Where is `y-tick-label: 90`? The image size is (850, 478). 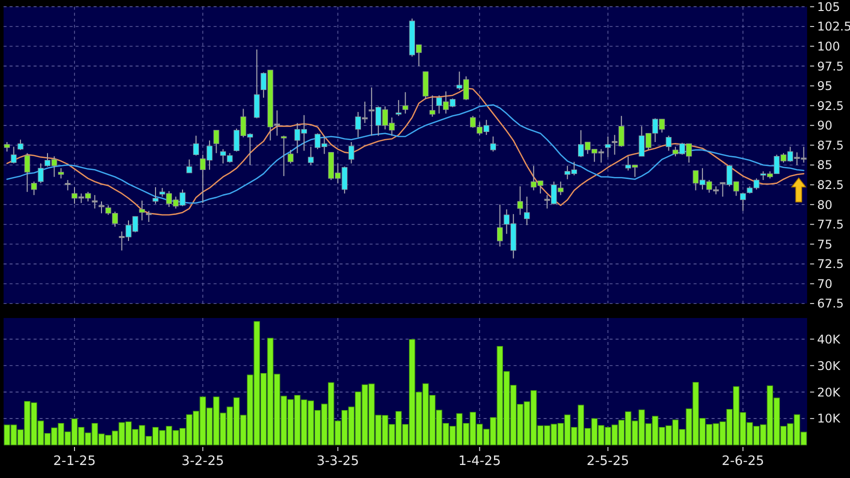 y-tick-label: 90 is located at coordinates (824, 125).